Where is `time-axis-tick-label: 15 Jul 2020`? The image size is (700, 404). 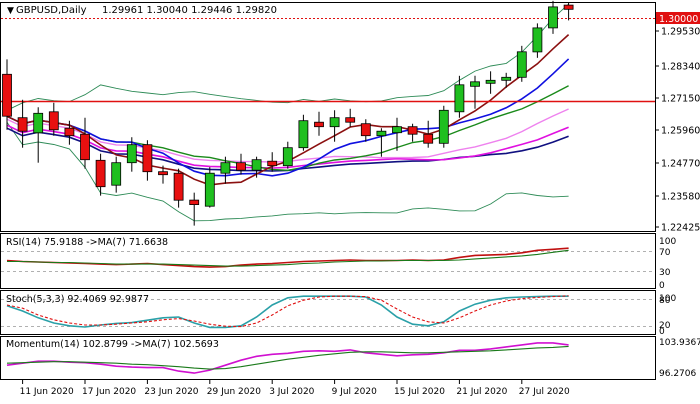
time-axis-tick-label: 15 Jul 2020 is located at coordinates (419, 392).